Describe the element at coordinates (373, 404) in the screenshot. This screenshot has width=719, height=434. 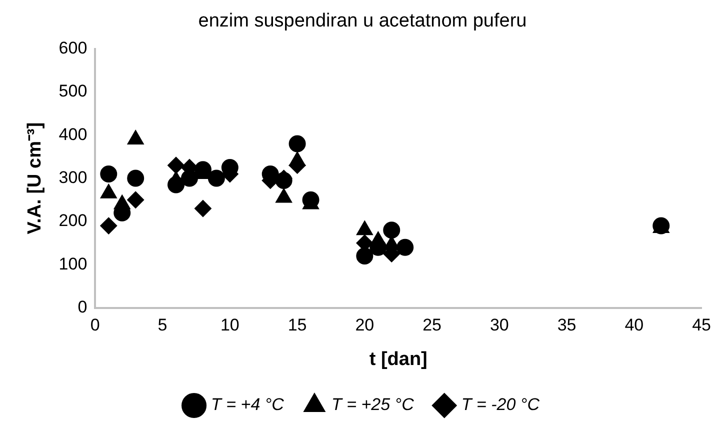
I see `legend-label: T = +25 °C` at that location.